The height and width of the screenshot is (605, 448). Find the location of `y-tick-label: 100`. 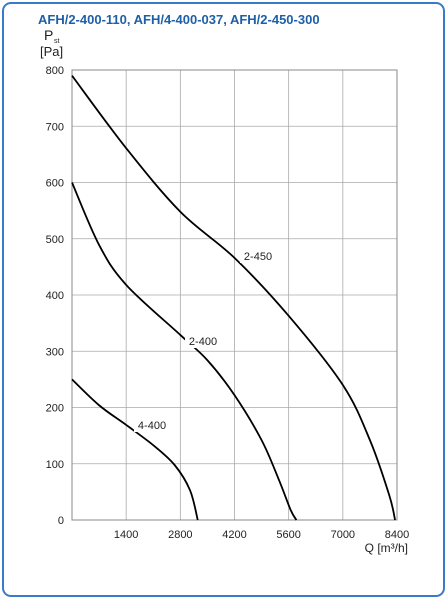

y-tick-label: 100 is located at coordinates (55, 465).